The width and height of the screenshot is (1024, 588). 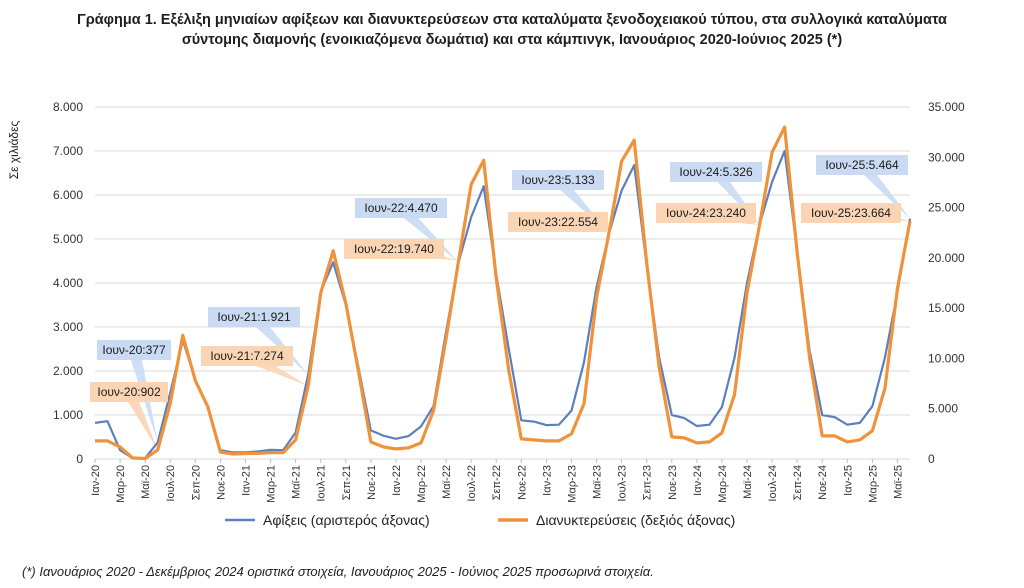 What do you see at coordinates (346, 520) in the screenshot?
I see `legend-label: Αφίξεις (αριστερός άξονας)` at bounding box center [346, 520].